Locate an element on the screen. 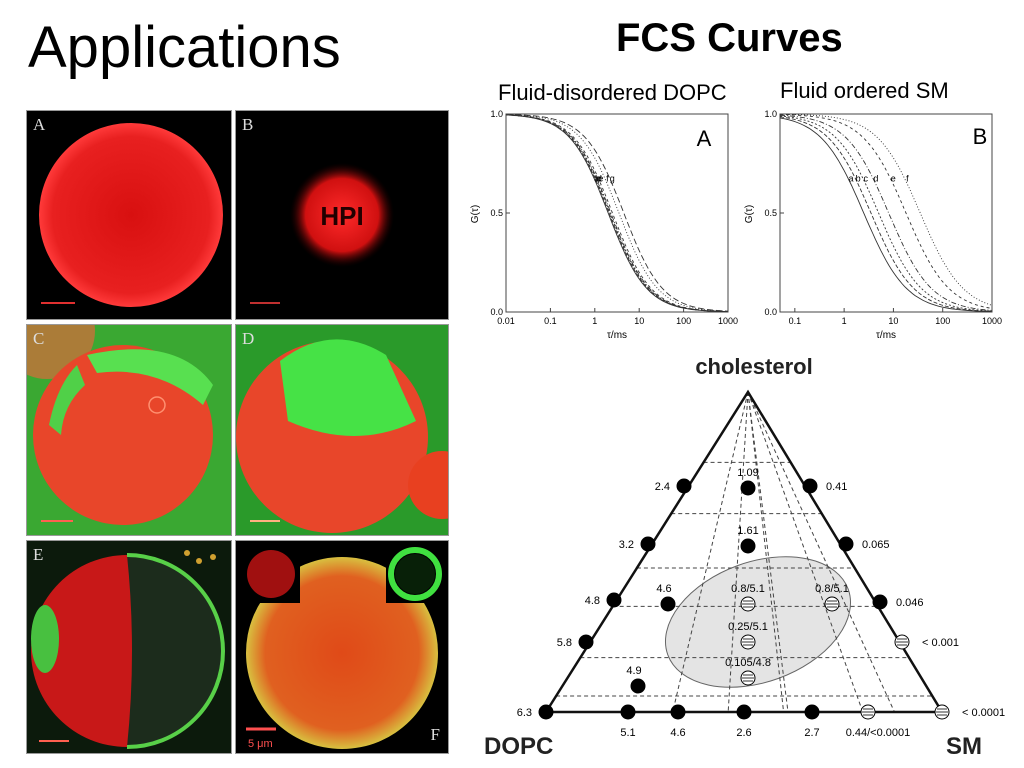 Image resolution: width=1024 pixels, height=768 pixels. fcs-curve-a is located at coordinates (886, 214).